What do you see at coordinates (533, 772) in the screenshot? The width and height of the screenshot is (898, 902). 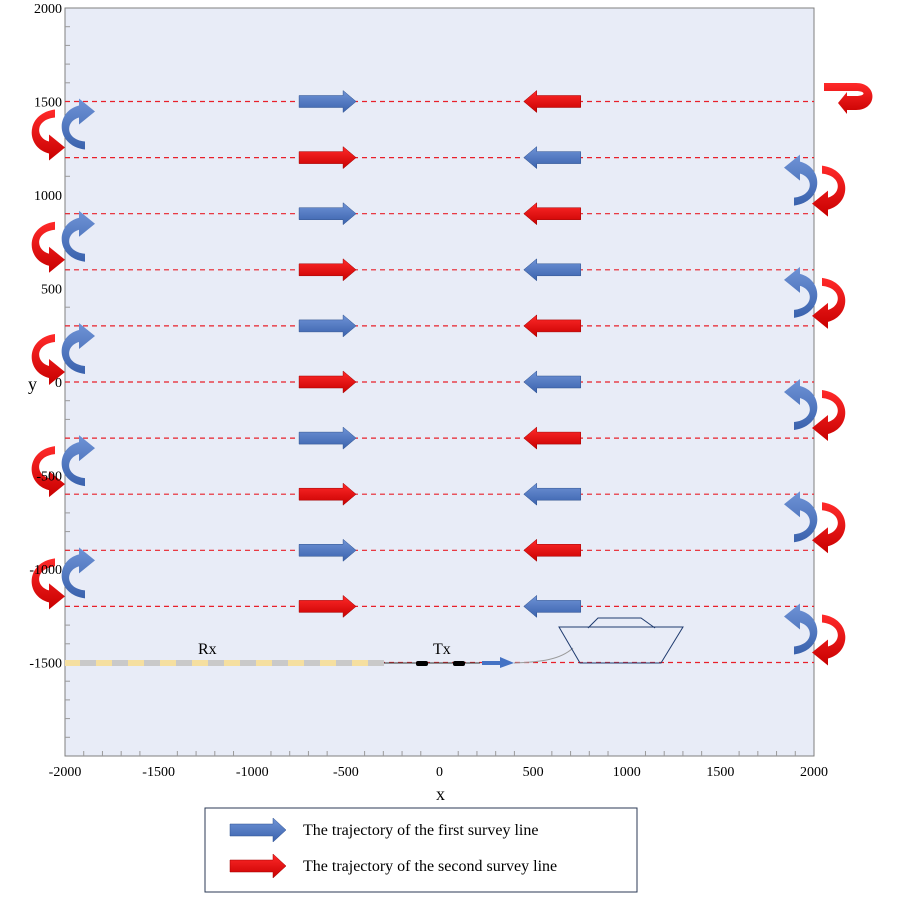 I see `x-tick-label: 500` at bounding box center [533, 772].